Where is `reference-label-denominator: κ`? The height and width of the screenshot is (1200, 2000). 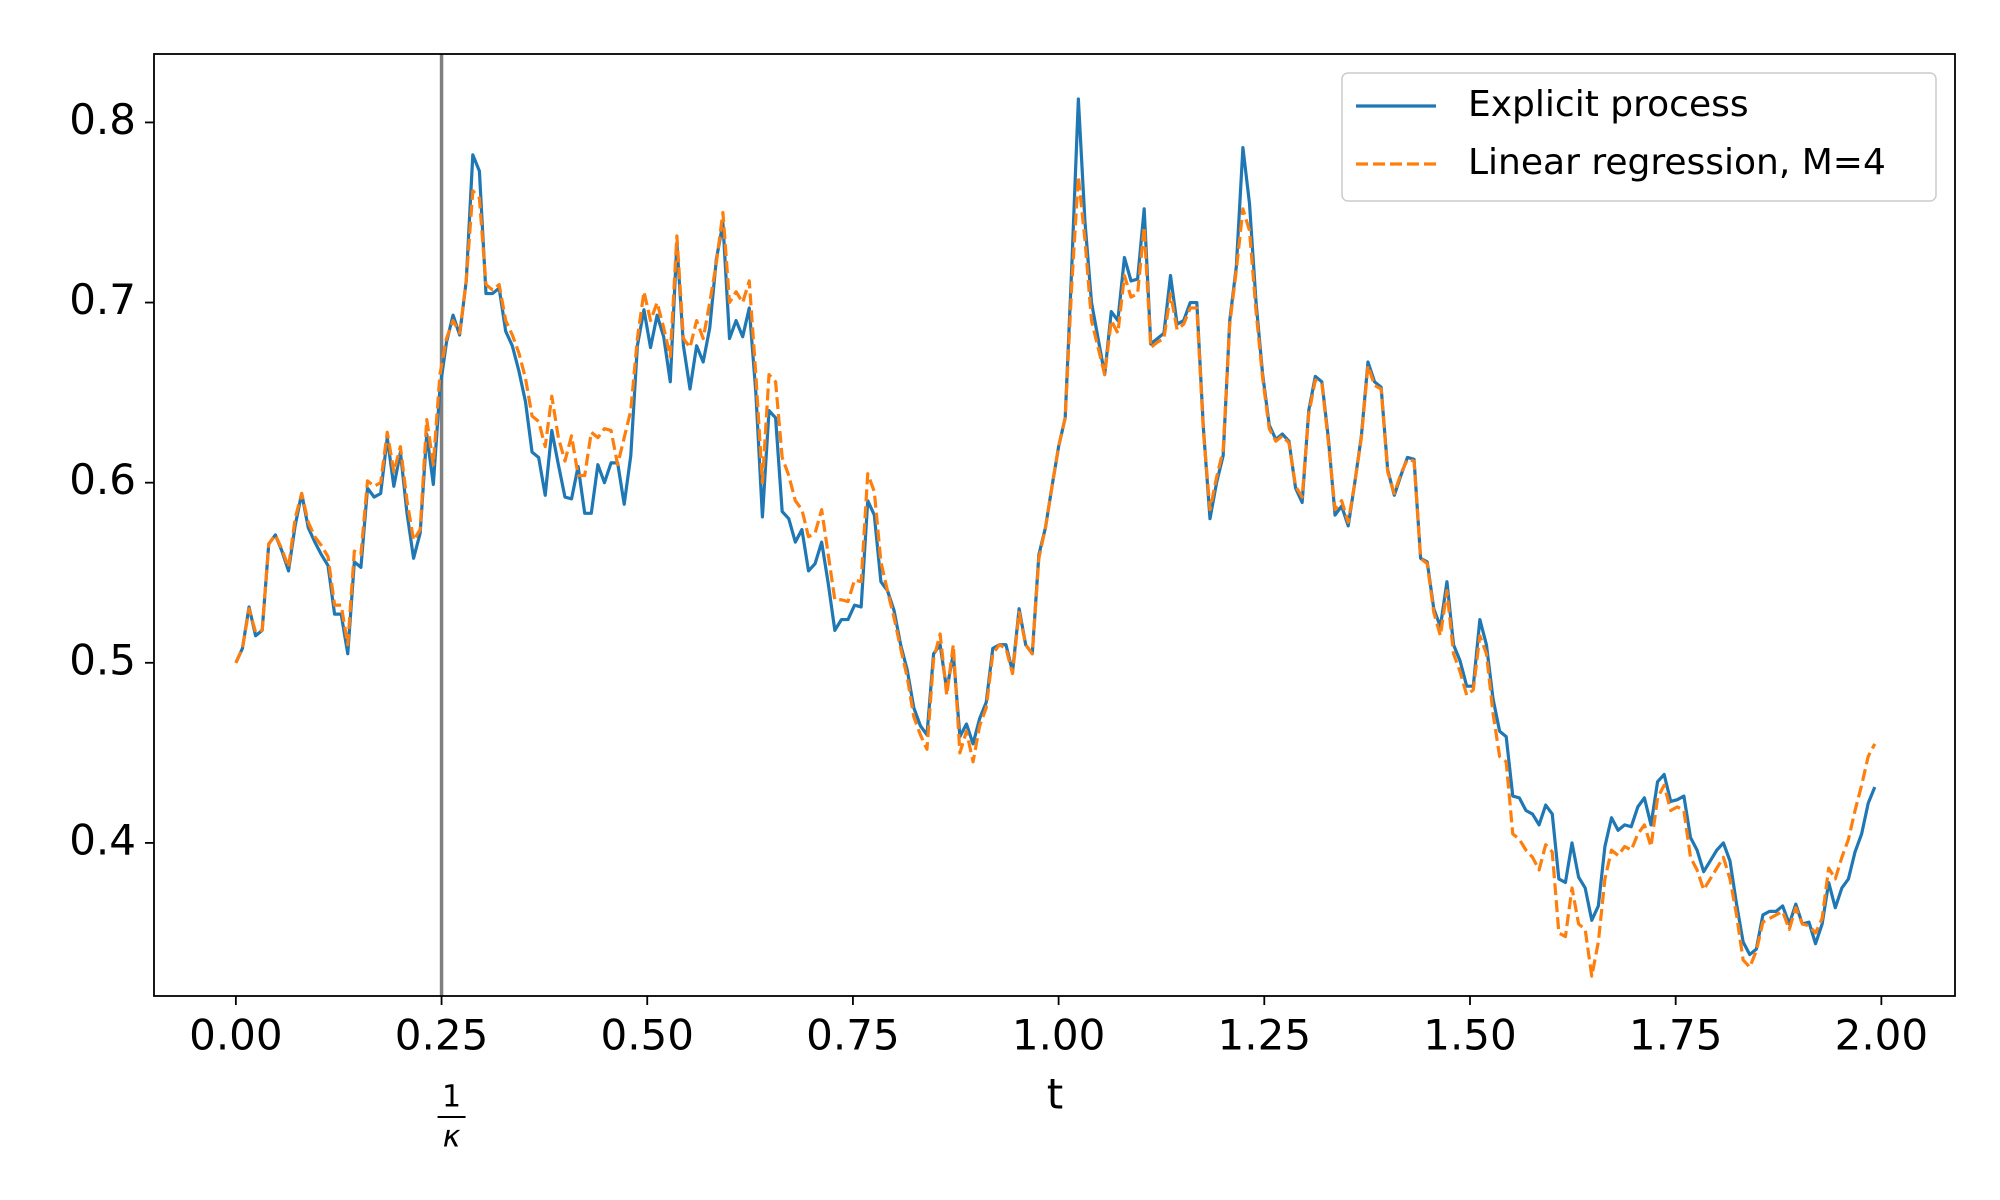 reference-label-denominator: κ is located at coordinates (452, 1137).